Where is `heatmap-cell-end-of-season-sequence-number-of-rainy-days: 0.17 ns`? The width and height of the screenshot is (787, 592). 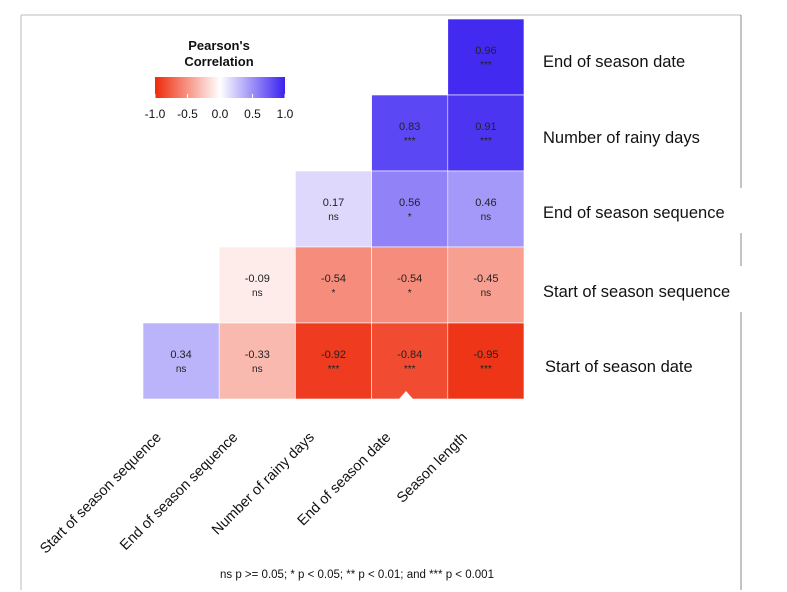 heatmap-cell-end-of-season-sequence-number-of-rainy-days: 0.17 ns is located at coordinates (333, 209).